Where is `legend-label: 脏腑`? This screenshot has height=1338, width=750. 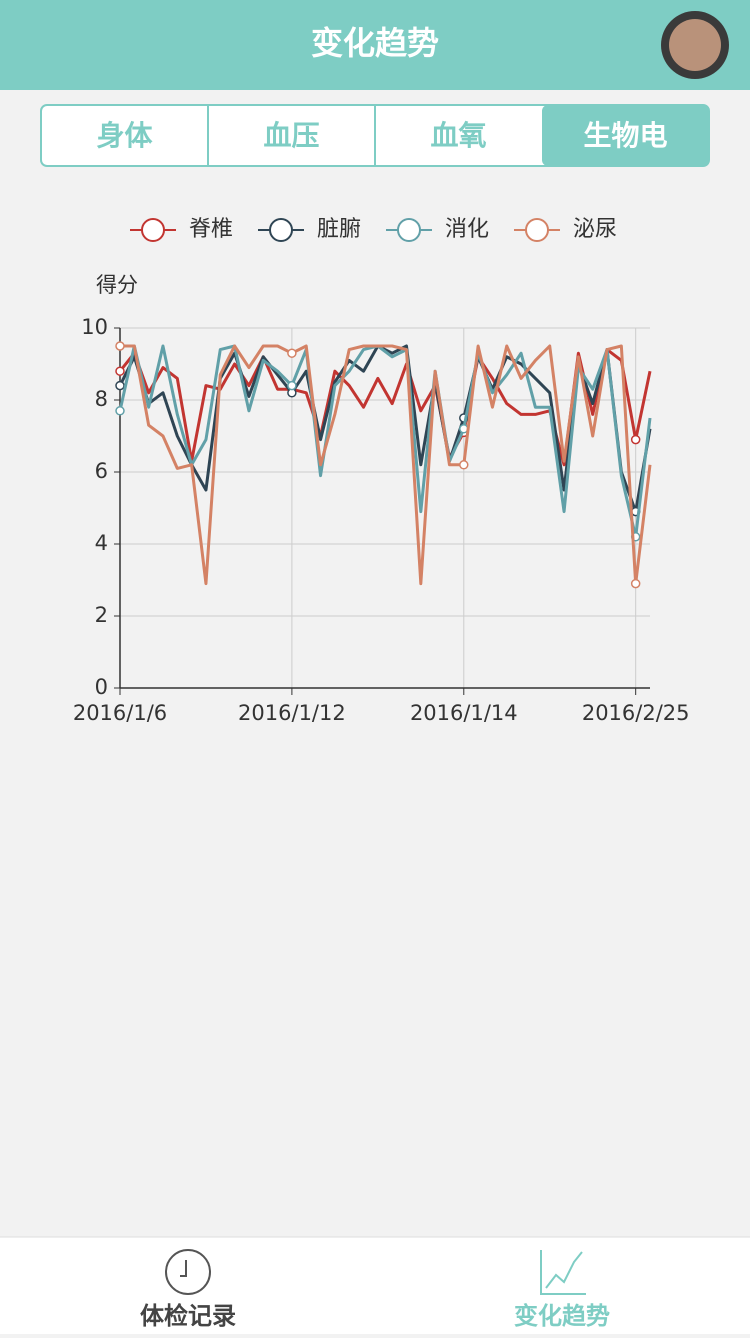
legend-label: 脏腑 is located at coordinates (339, 229).